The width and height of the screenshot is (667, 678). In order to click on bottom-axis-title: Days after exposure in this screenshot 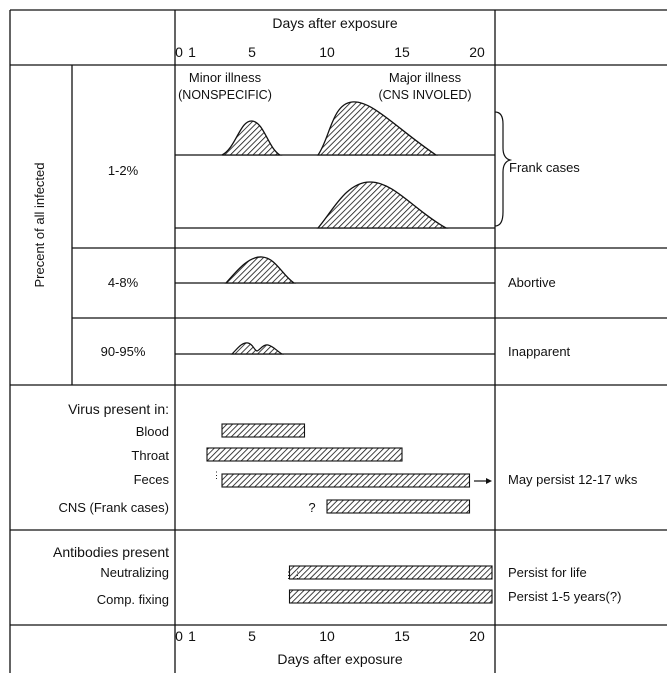, I will do `click(339, 659)`.